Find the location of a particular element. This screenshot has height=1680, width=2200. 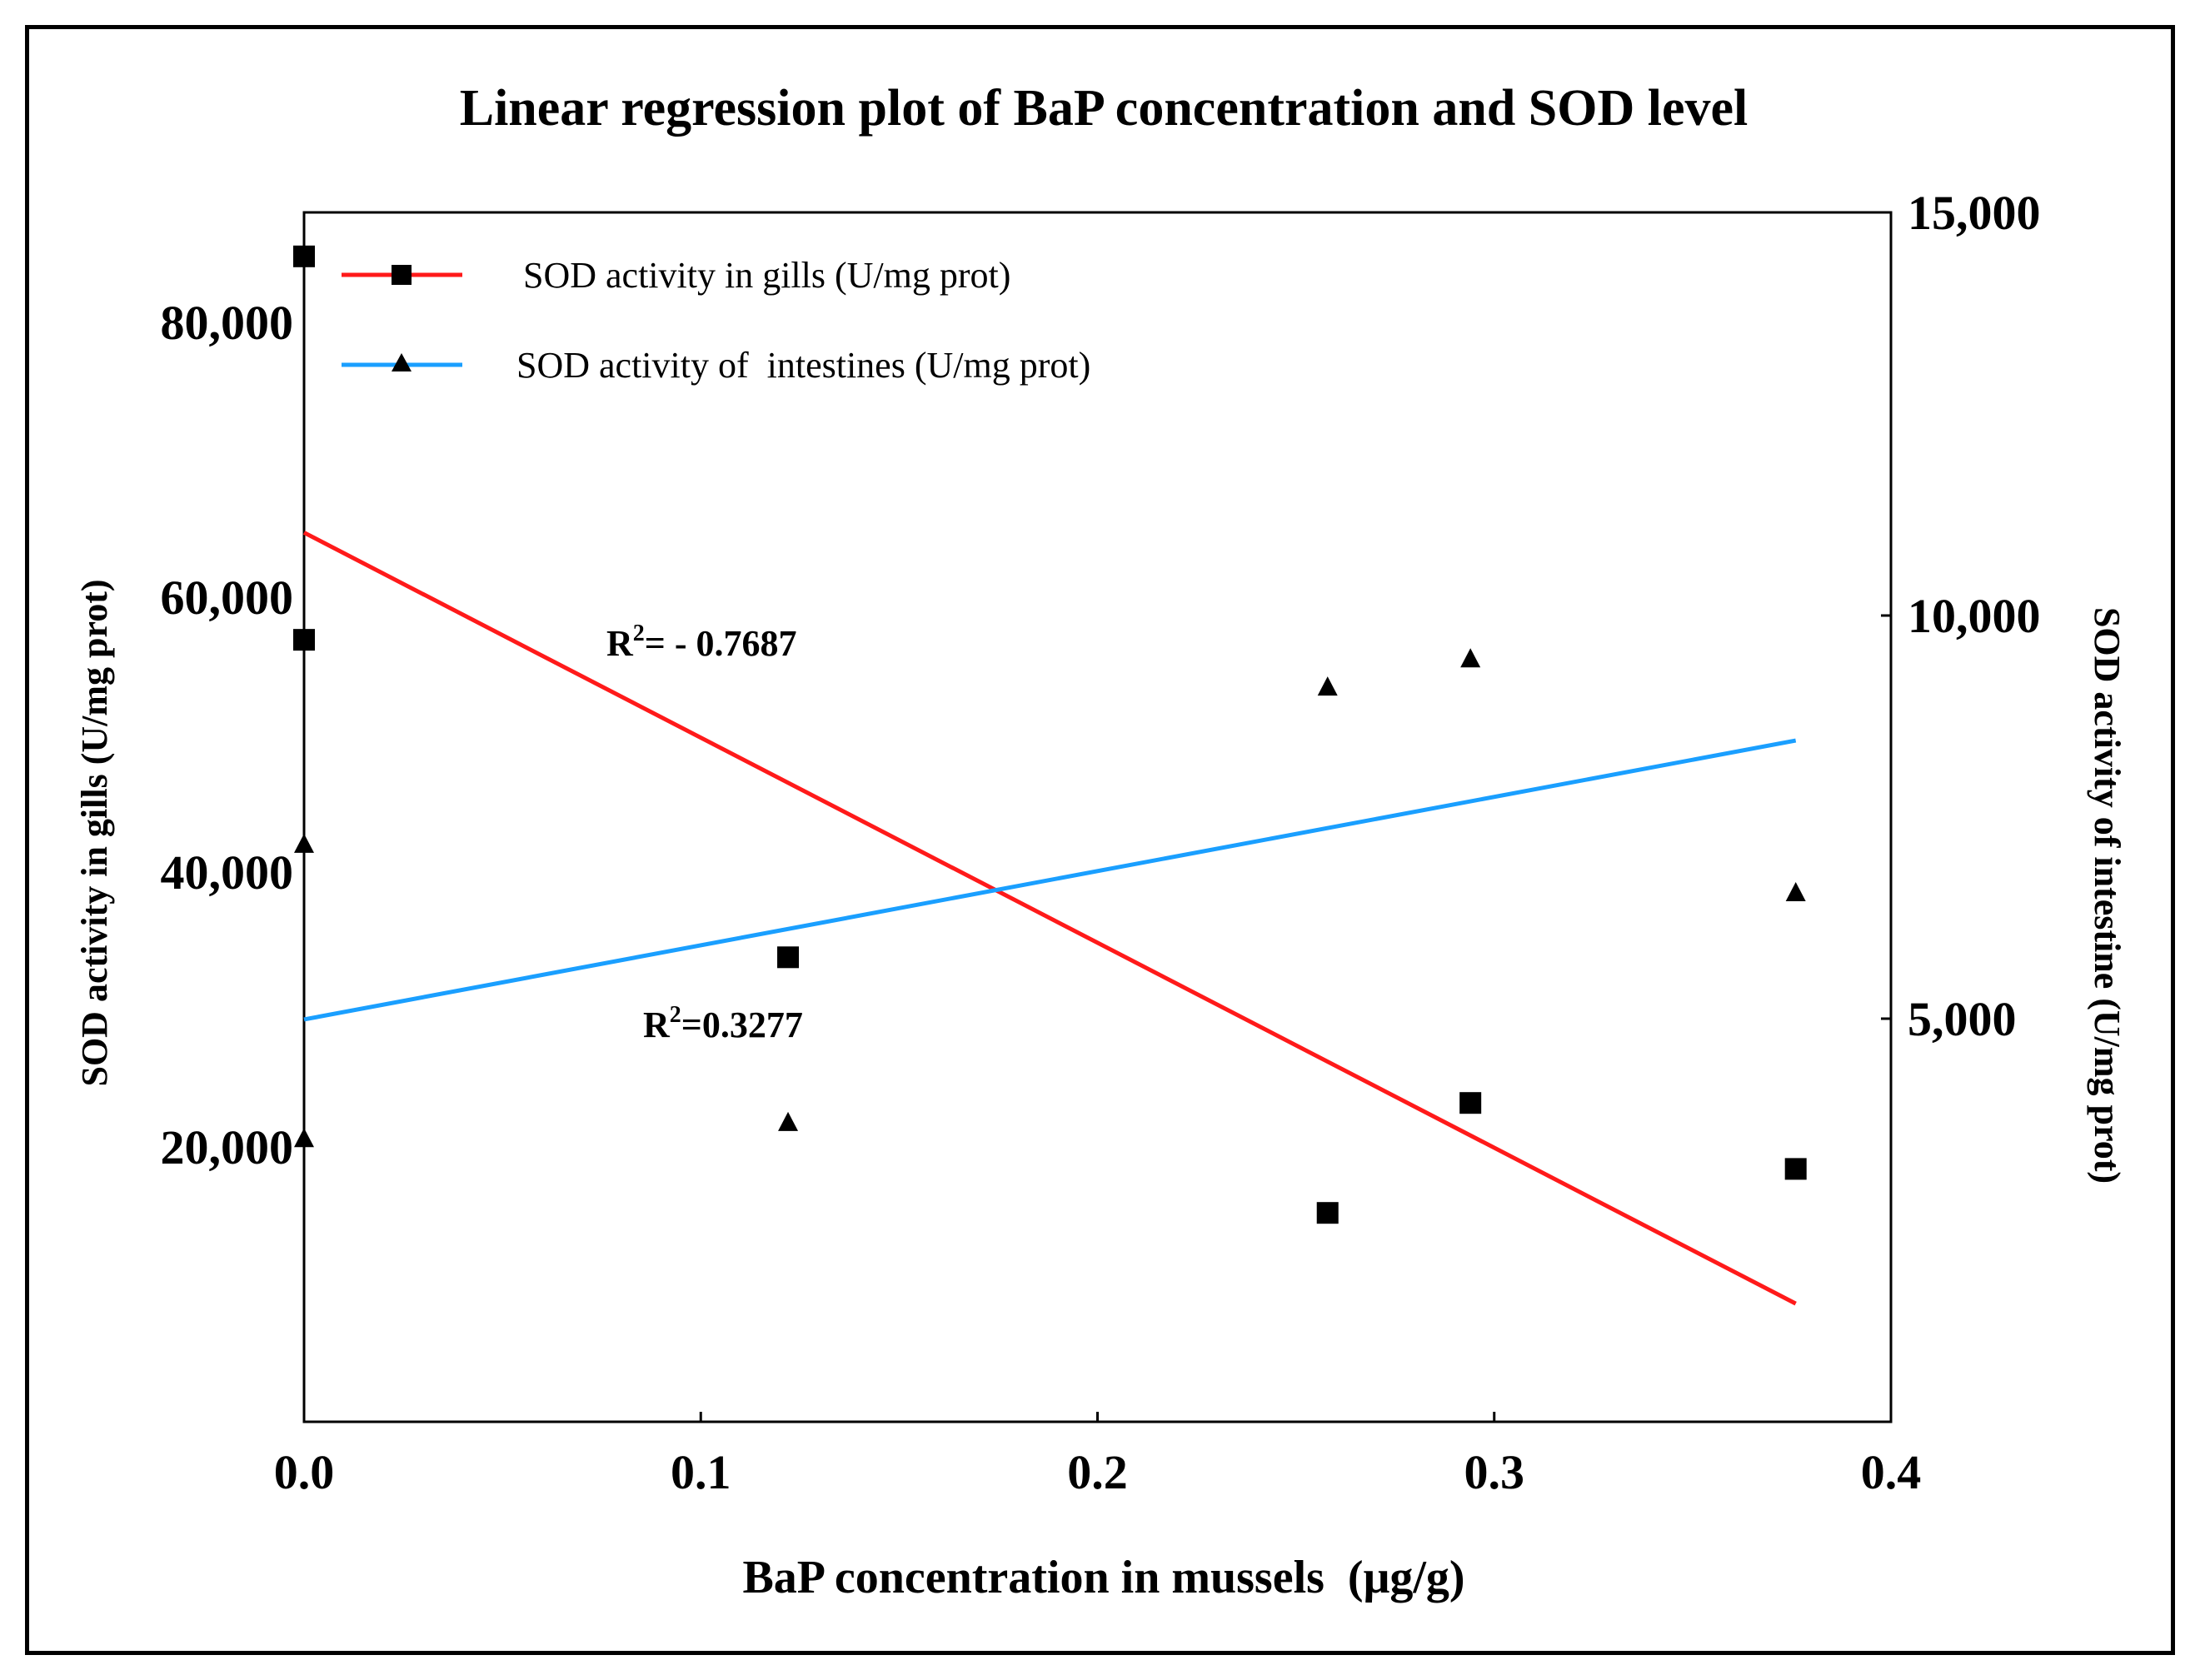

legend-label-intestines: SOD activity of intestines (U/mg prot) is located at coordinates (803, 365).